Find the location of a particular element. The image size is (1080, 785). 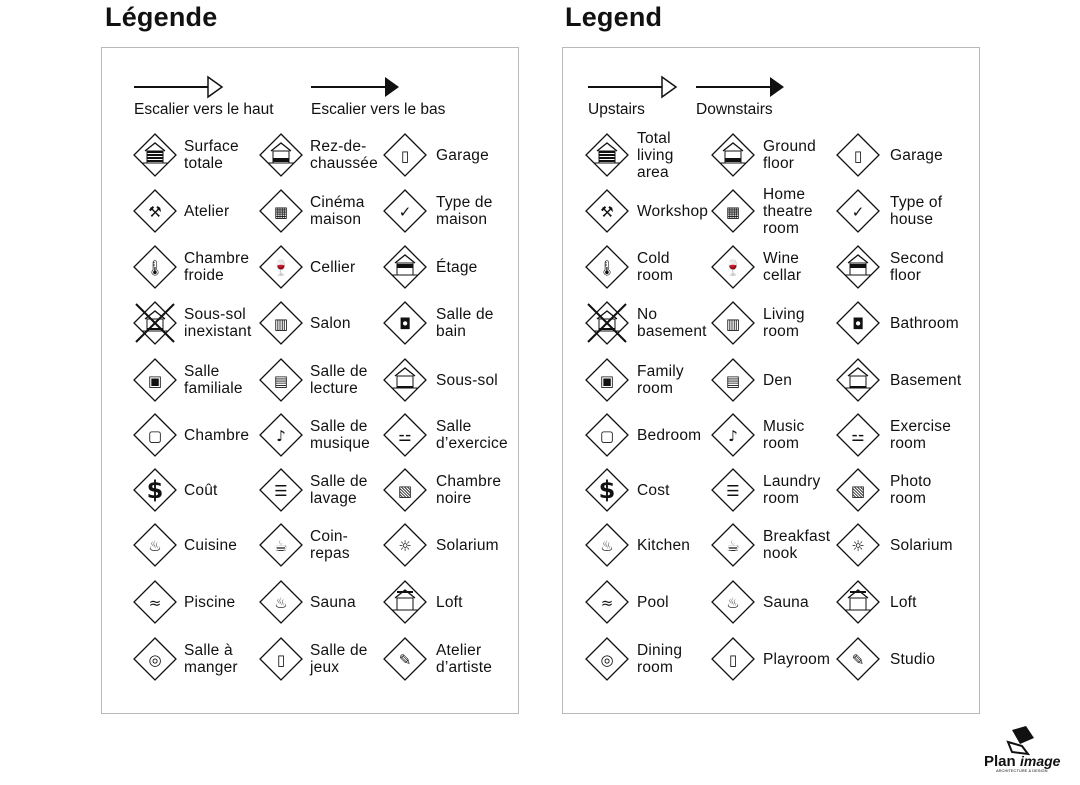

legend-item: Étage is located at coordinates (430, 267).